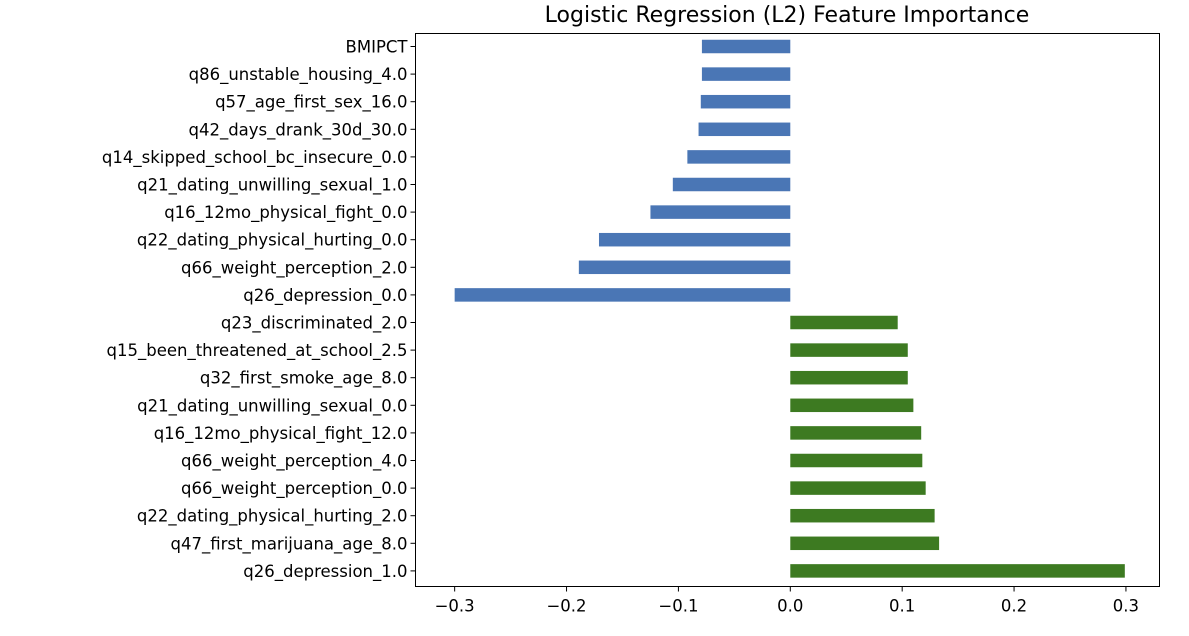  I want to click on y-tick-label: q57_age_first_sex_16.0, so click(311, 103).